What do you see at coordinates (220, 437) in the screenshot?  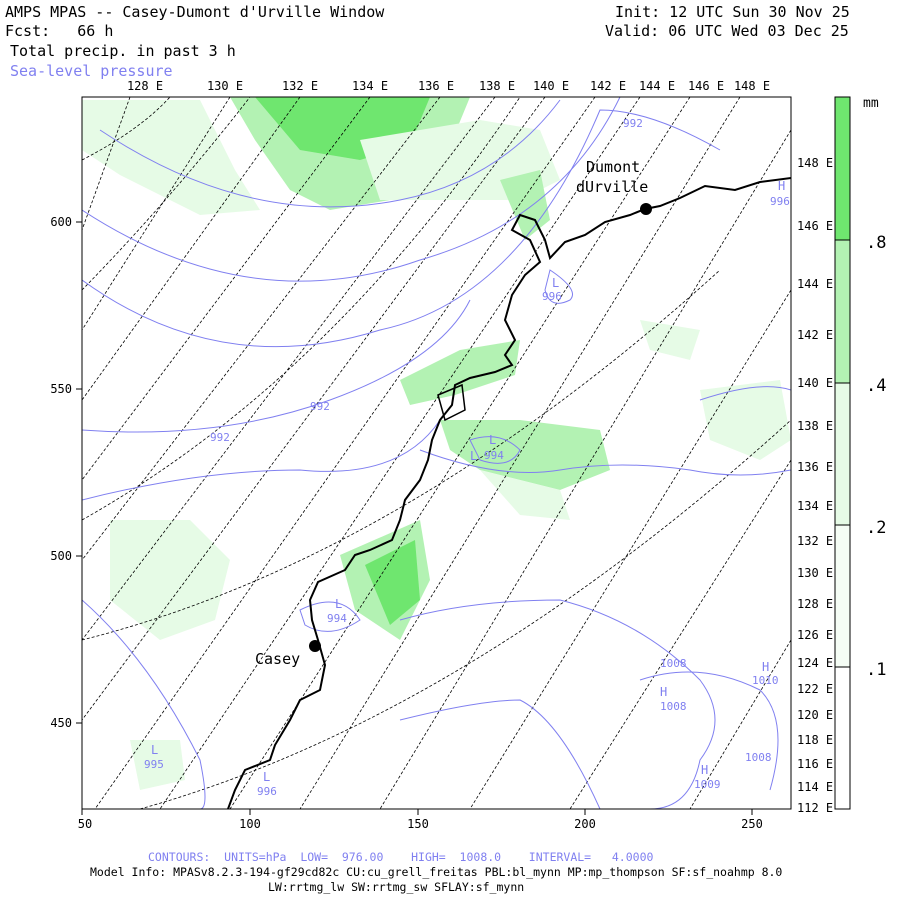 I see `contour-label: 992` at bounding box center [220, 437].